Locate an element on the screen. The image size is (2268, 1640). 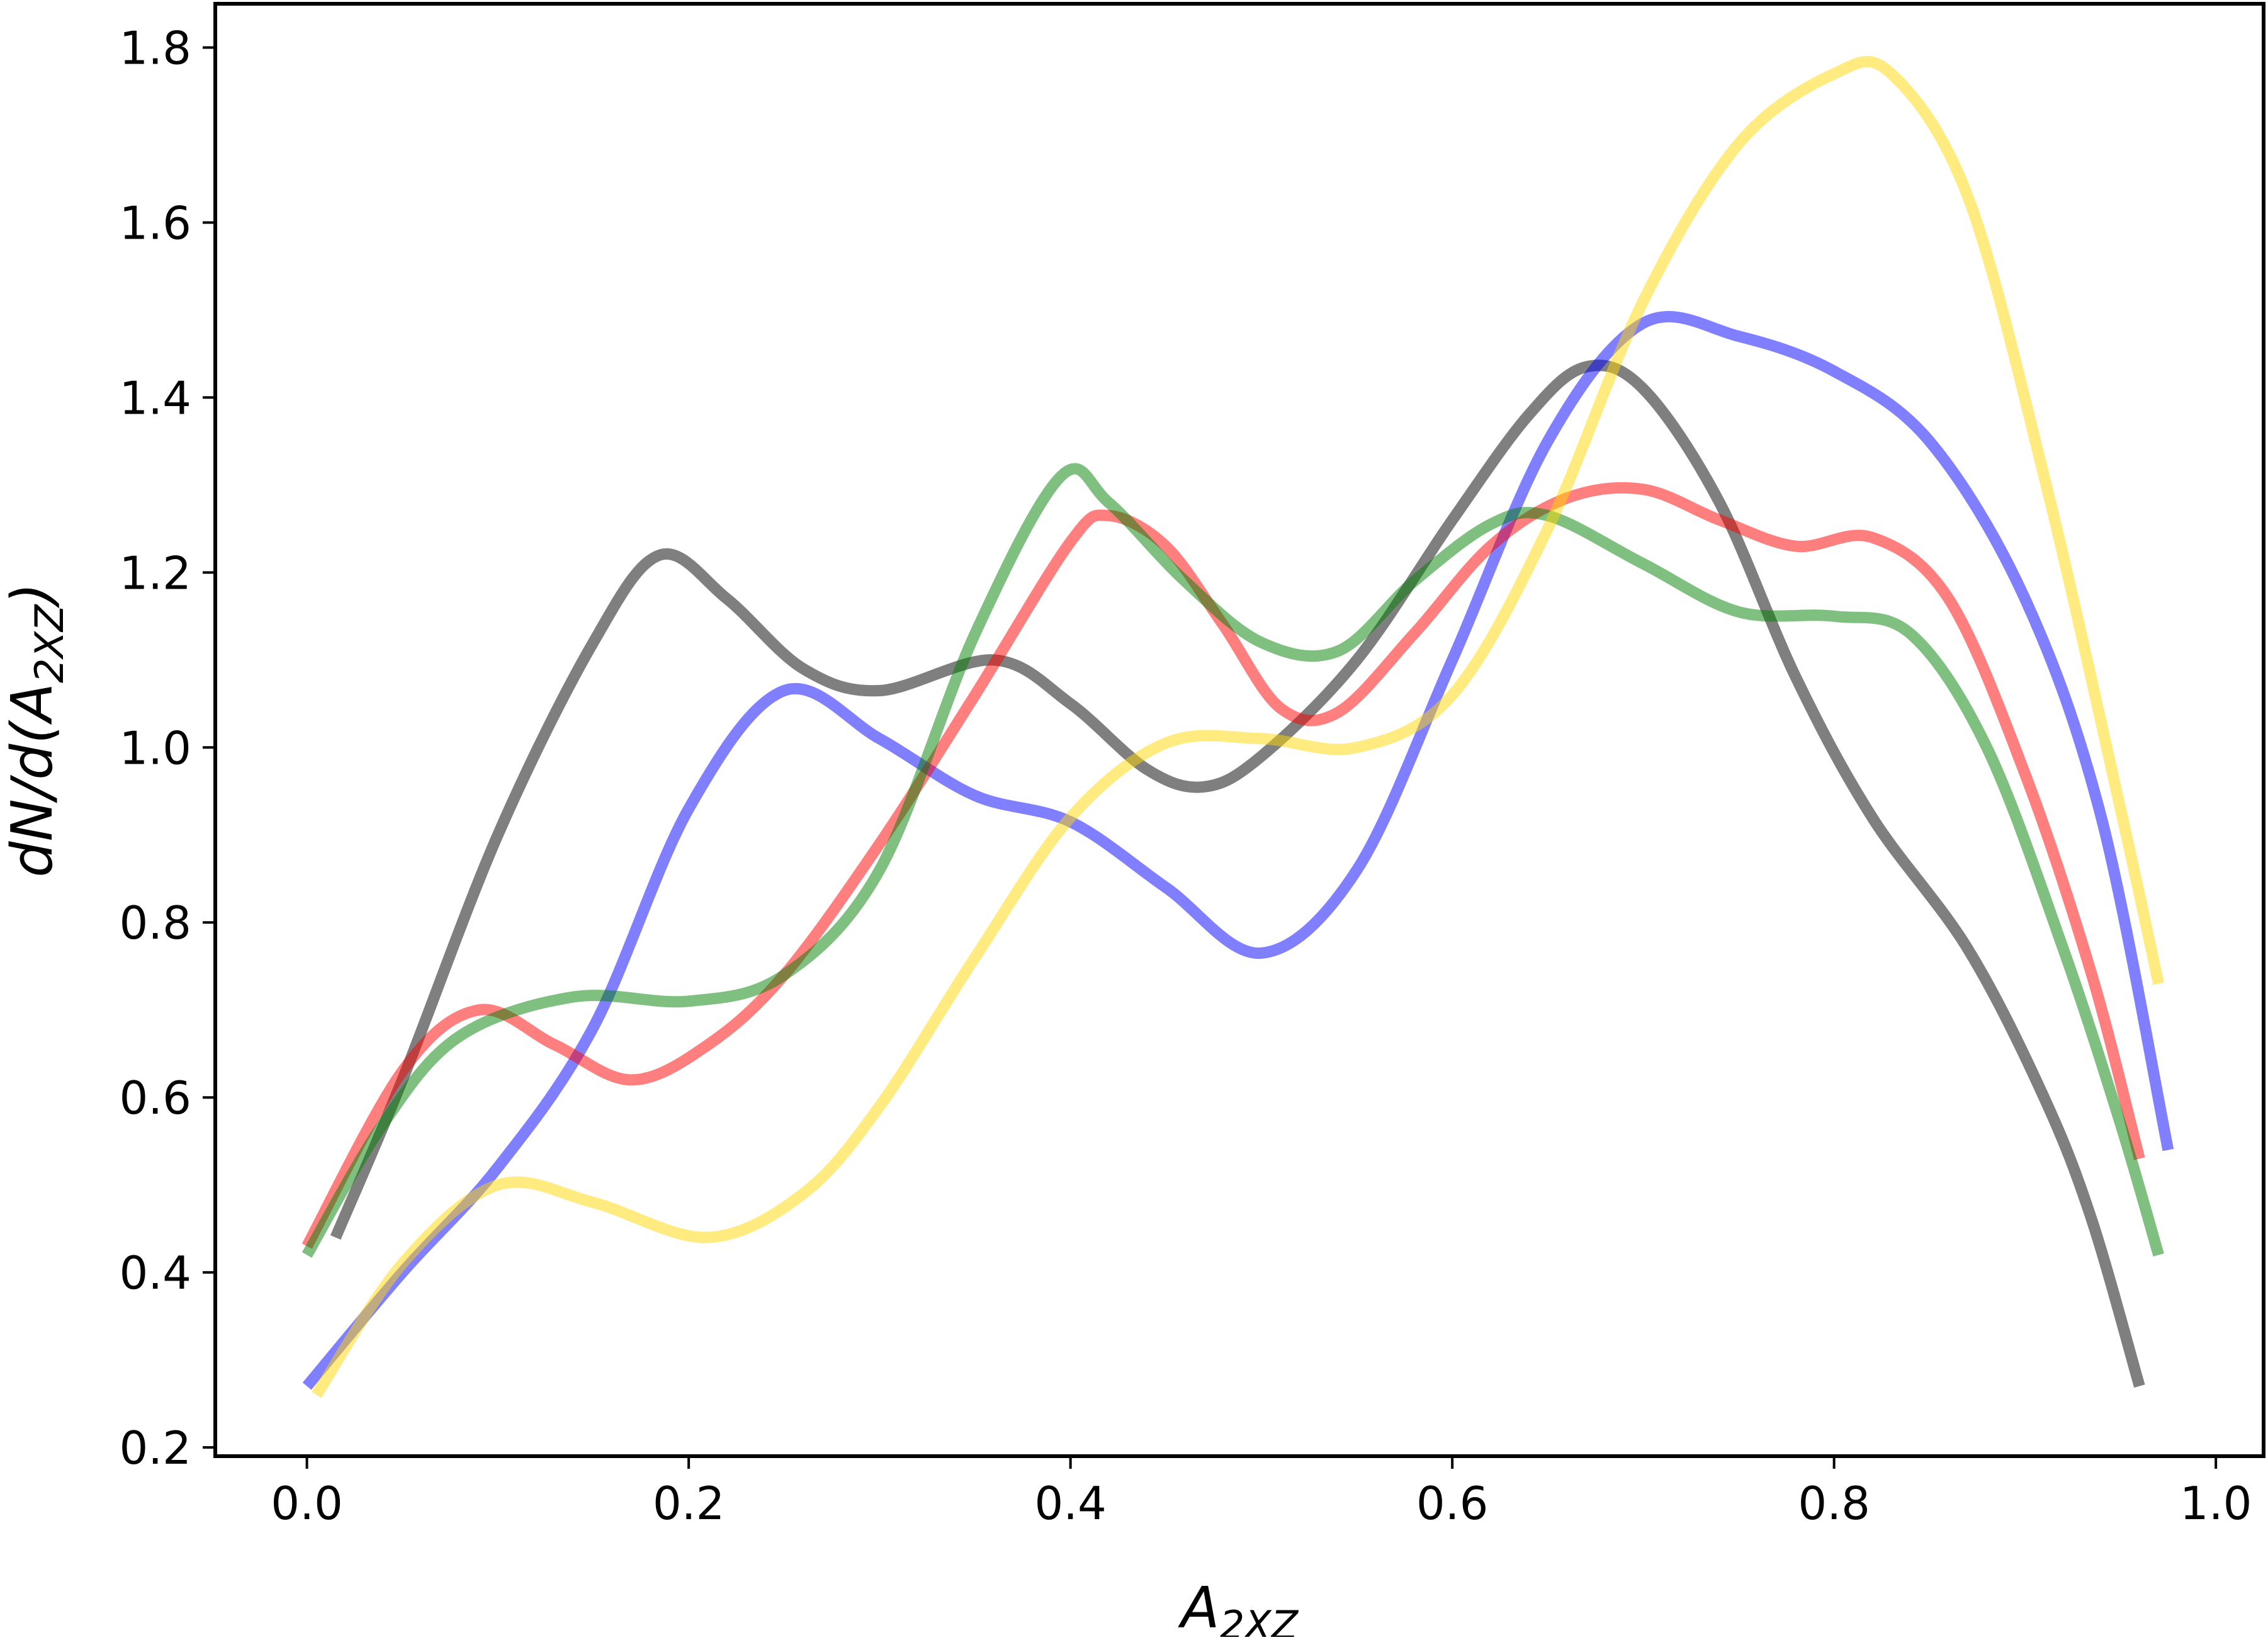
y-axis-label: dN/d(A2XZ) is located at coordinates (36, 729).